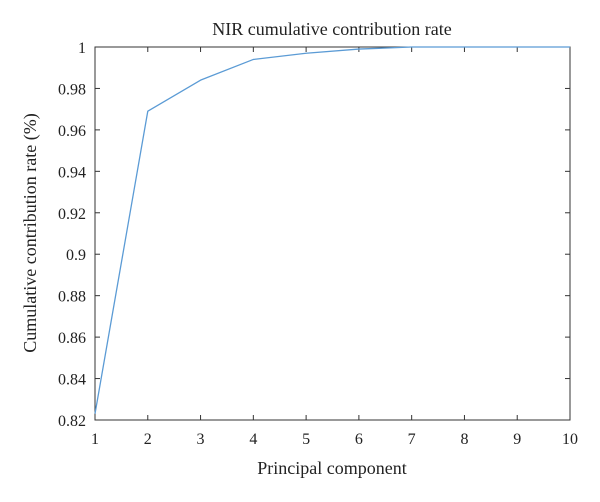  What do you see at coordinates (331, 29) in the screenshot?
I see `chart-title: NIR cumulative contribution rate` at bounding box center [331, 29].